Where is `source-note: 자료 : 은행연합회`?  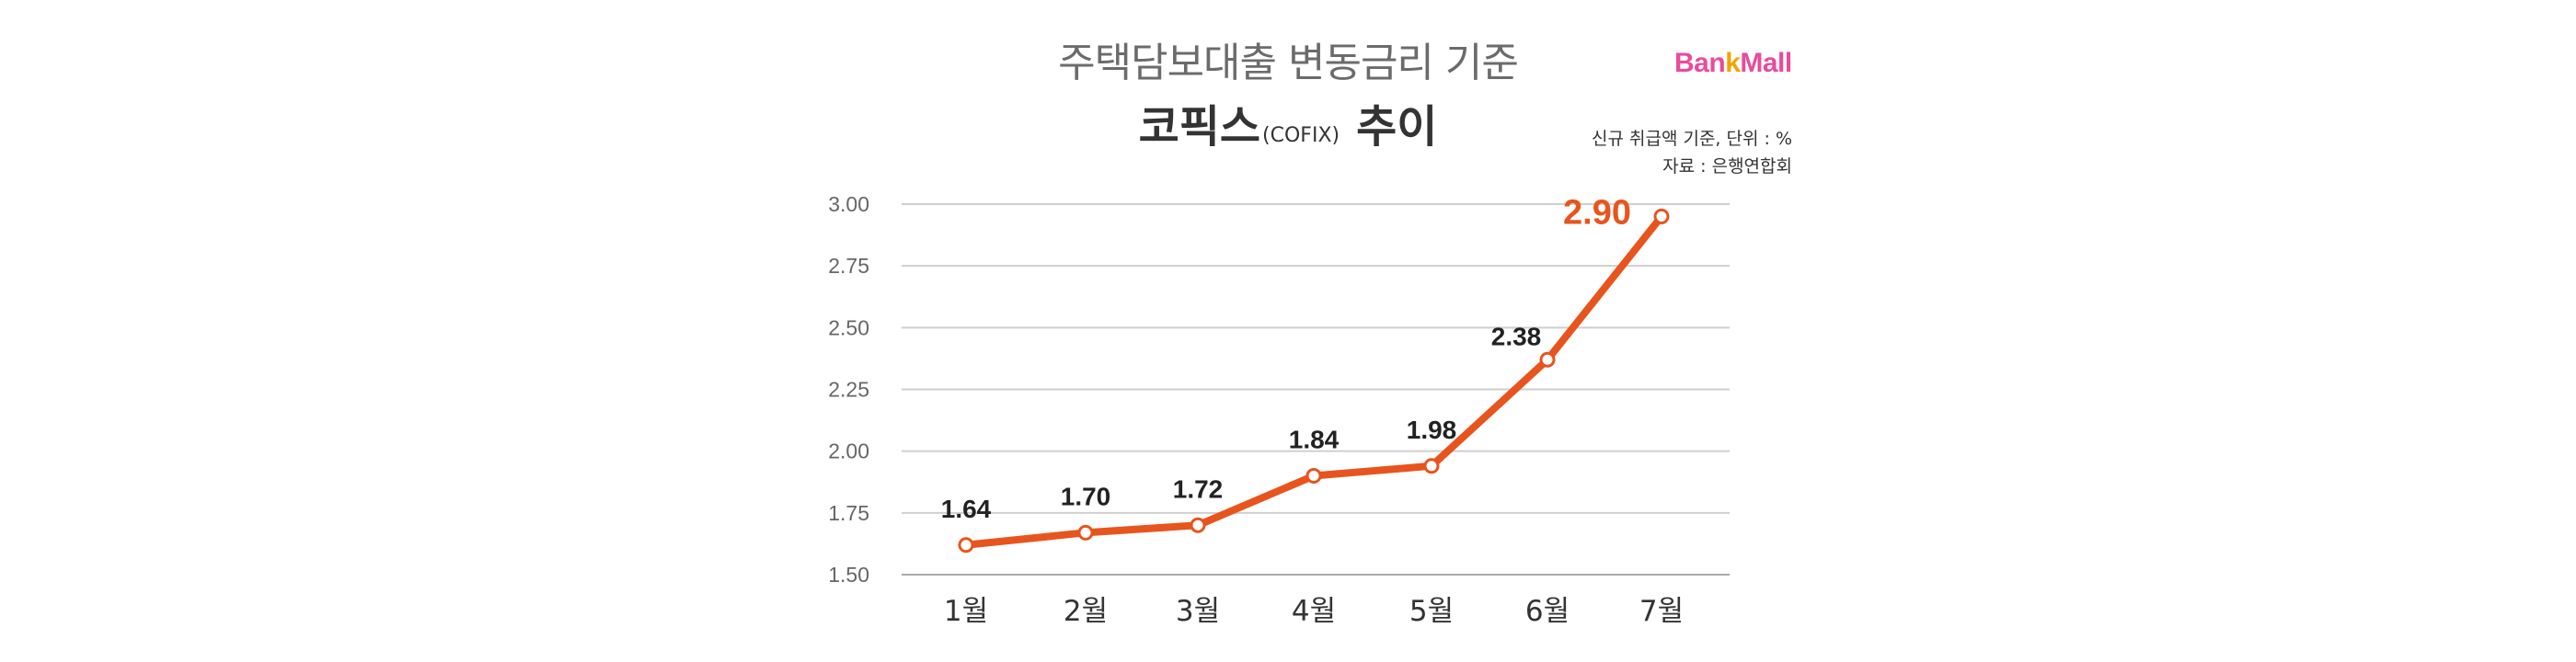
source-note: 자료 : 은행연합회 is located at coordinates (1727, 166).